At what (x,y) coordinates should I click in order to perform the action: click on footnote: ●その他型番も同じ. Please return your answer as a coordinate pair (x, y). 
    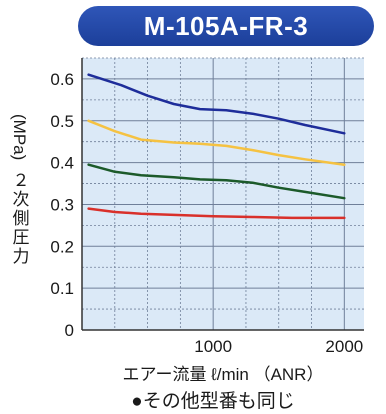
    Looking at the image, I should click on (213, 401).